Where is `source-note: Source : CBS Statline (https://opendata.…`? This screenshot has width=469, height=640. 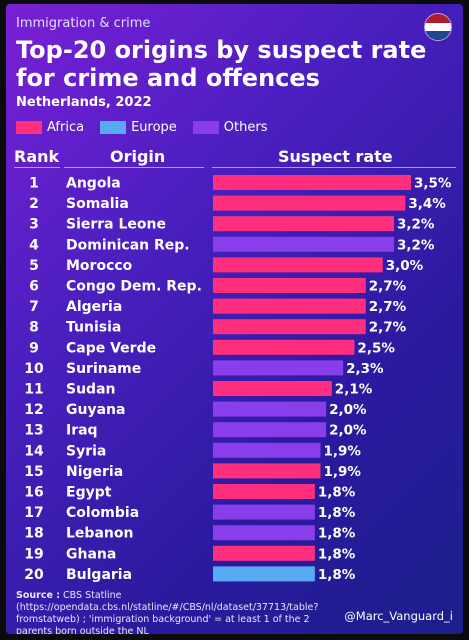 source-note: Source : CBS Statline (https://opendata.… is located at coordinates (167, 612).